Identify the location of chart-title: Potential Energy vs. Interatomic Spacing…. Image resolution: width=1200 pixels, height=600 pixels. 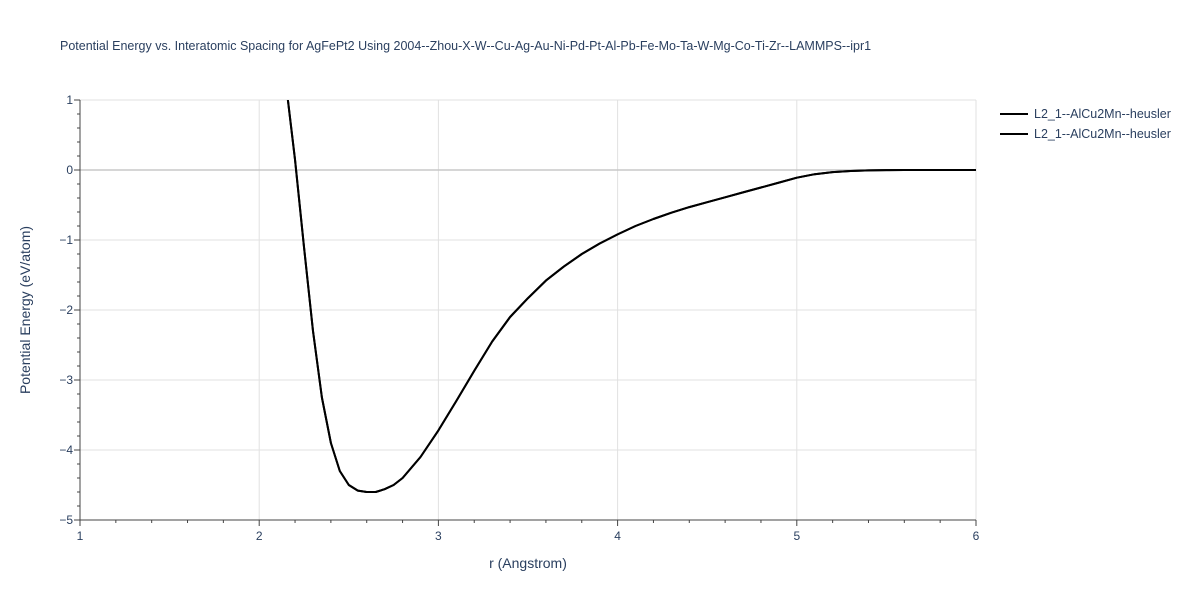
(465, 46).